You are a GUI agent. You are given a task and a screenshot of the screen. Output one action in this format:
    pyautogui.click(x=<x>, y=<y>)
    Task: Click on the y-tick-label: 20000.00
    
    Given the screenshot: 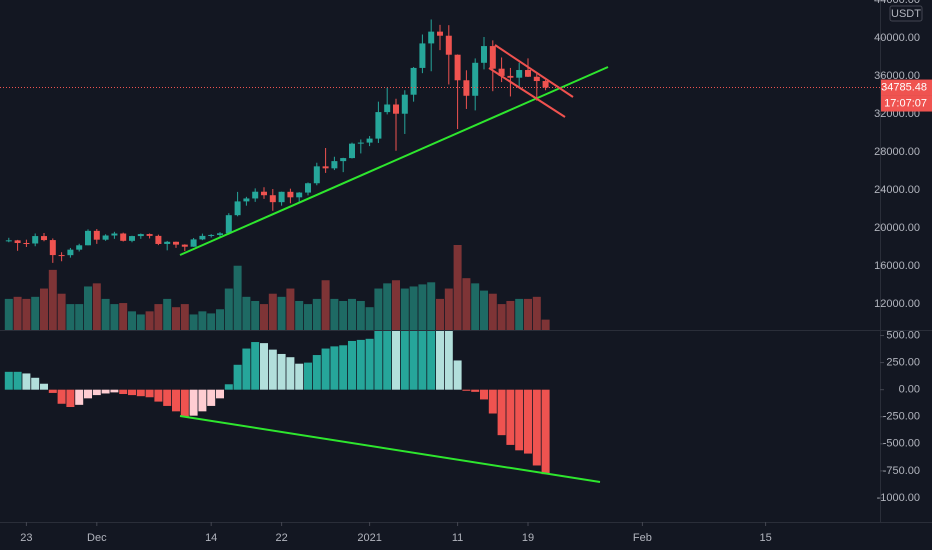 What is the action you would take?
    pyautogui.click(x=897, y=228)
    